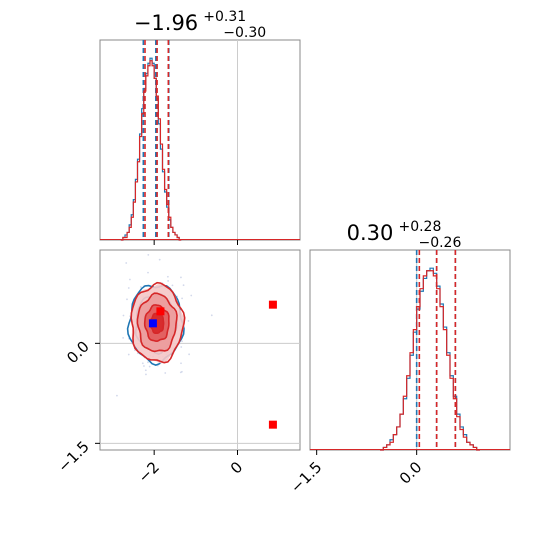 This screenshot has width=550, height=550. What do you see at coordinates (200, 23) in the screenshot?
I see `panel-title-param1: −1.96 +0.31 −0.30` at bounding box center [200, 23].